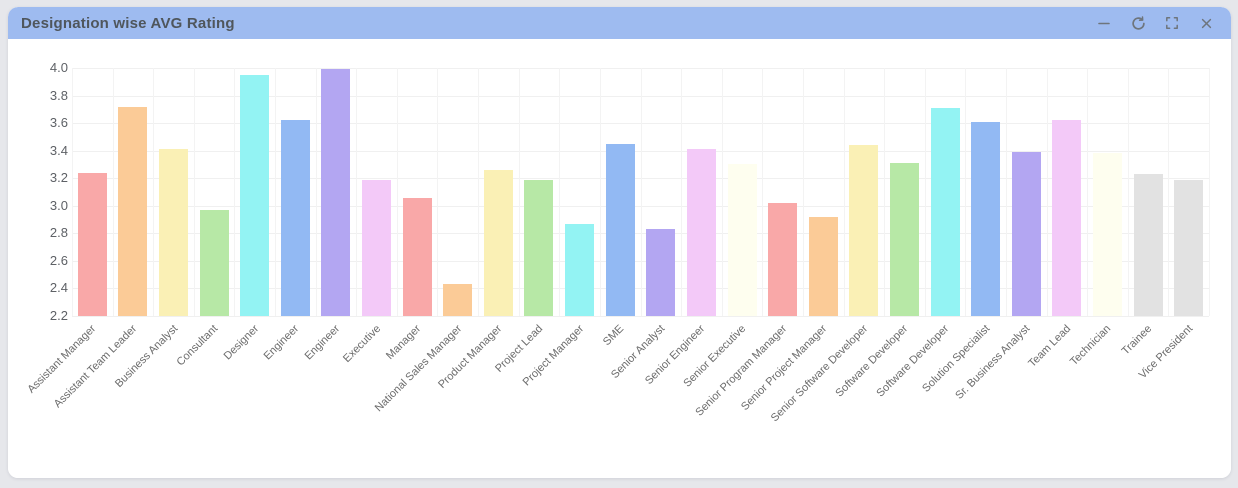  What do you see at coordinates (58, 205) in the screenshot?
I see `y-axis-label: 3.0` at bounding box center [58, 205].